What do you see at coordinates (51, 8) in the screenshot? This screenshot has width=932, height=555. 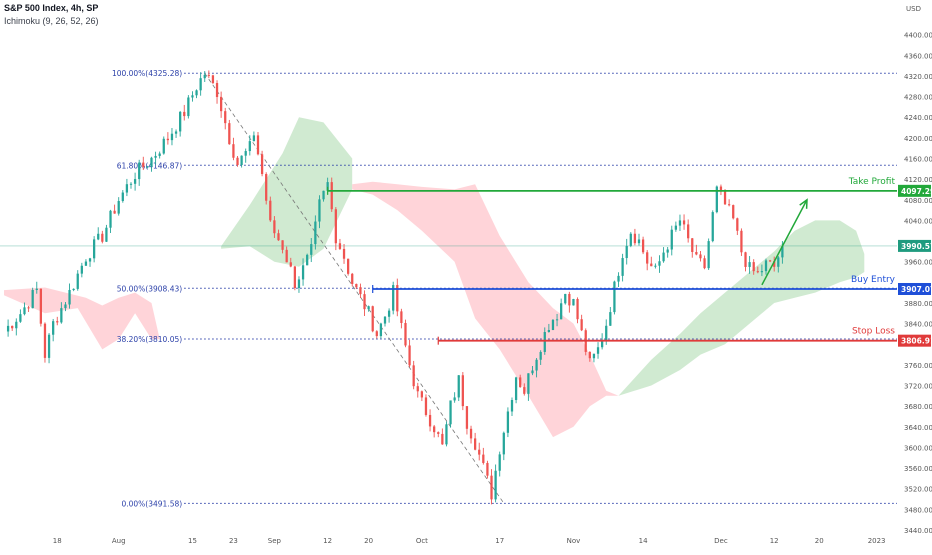 I see `symbol-title: S&P 500 Index, 4h, SP` at bounding box center [51, 8].